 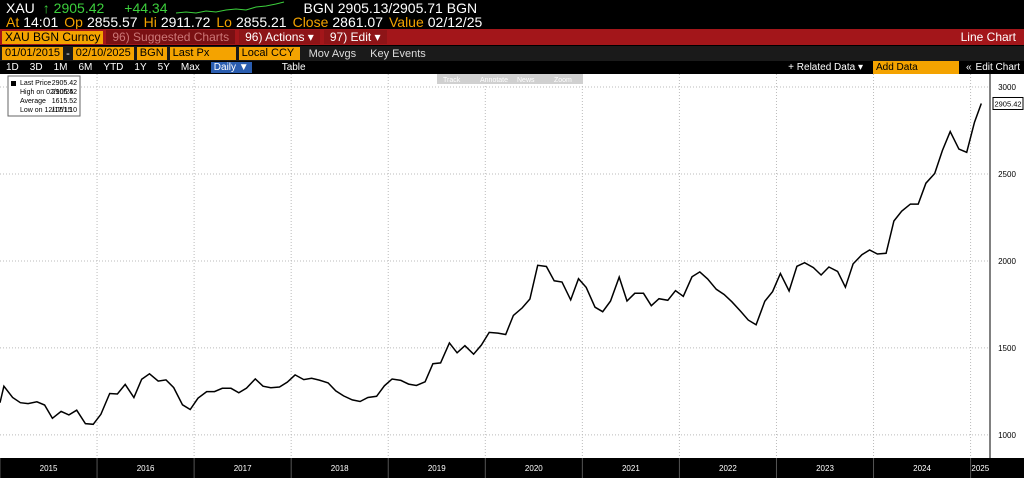 What do you see at coordinates (202, 53) in the screenshot?
I see `field: Last Px` at bounding box center [202, 53].